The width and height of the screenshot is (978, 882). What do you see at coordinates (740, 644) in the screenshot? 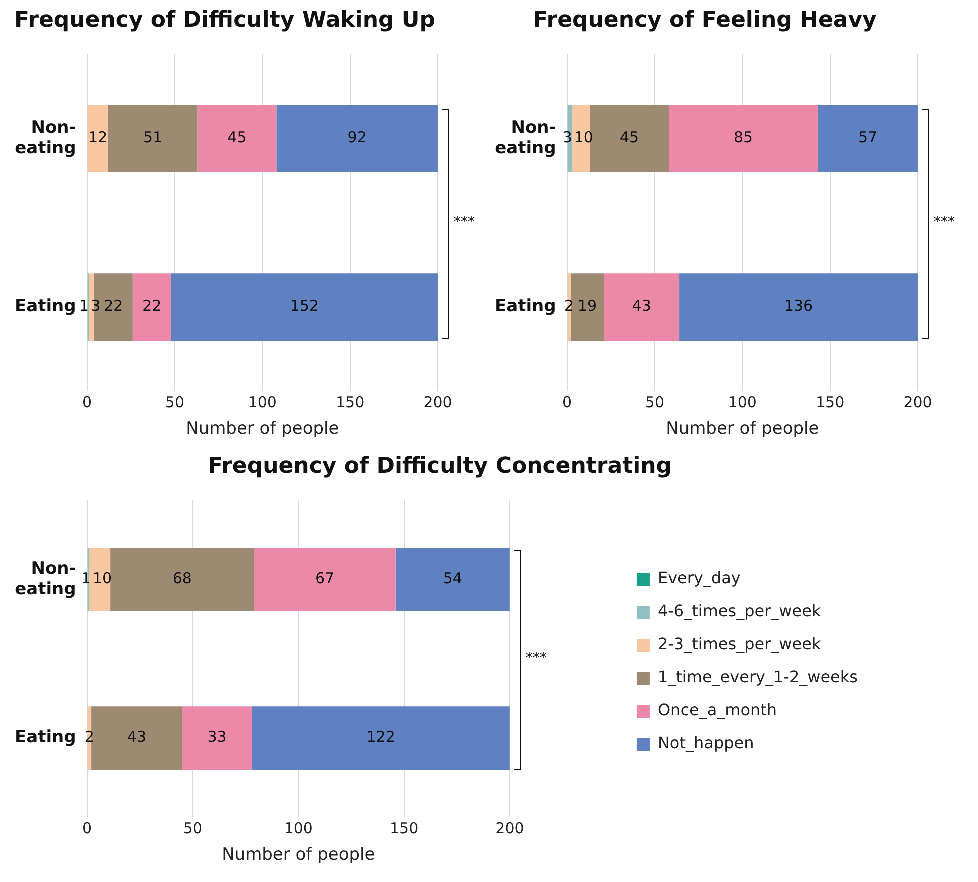
I see `legend-label: 2-3_times_per_week` at bounding box center [740, 644].